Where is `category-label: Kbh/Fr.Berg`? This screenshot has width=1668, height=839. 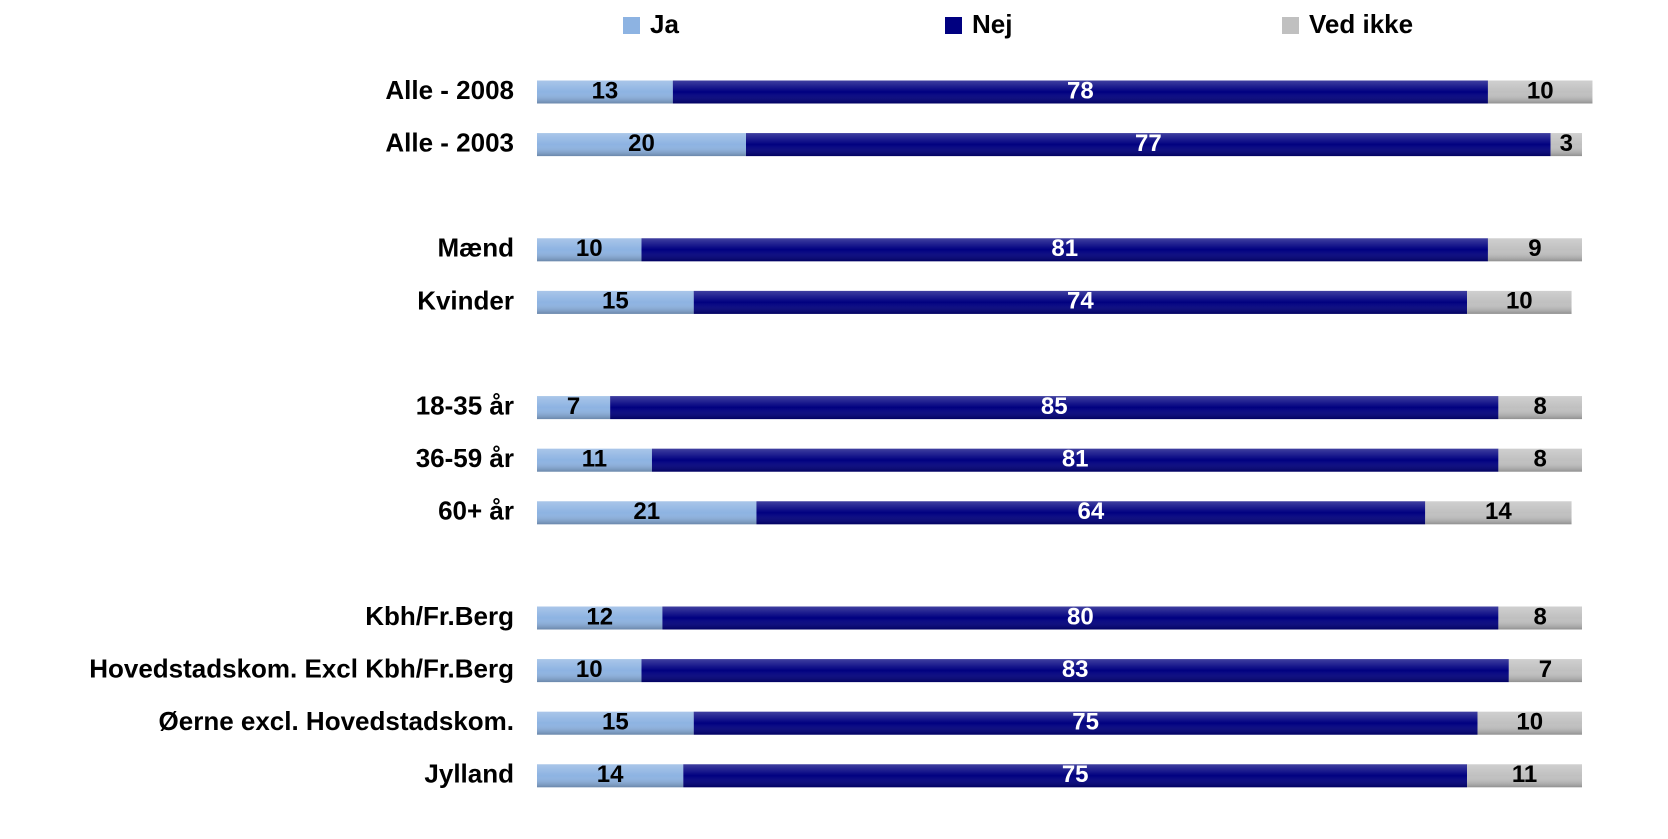
category-label: Kbh/Fr.Berg is located at coordinates (439, 616).